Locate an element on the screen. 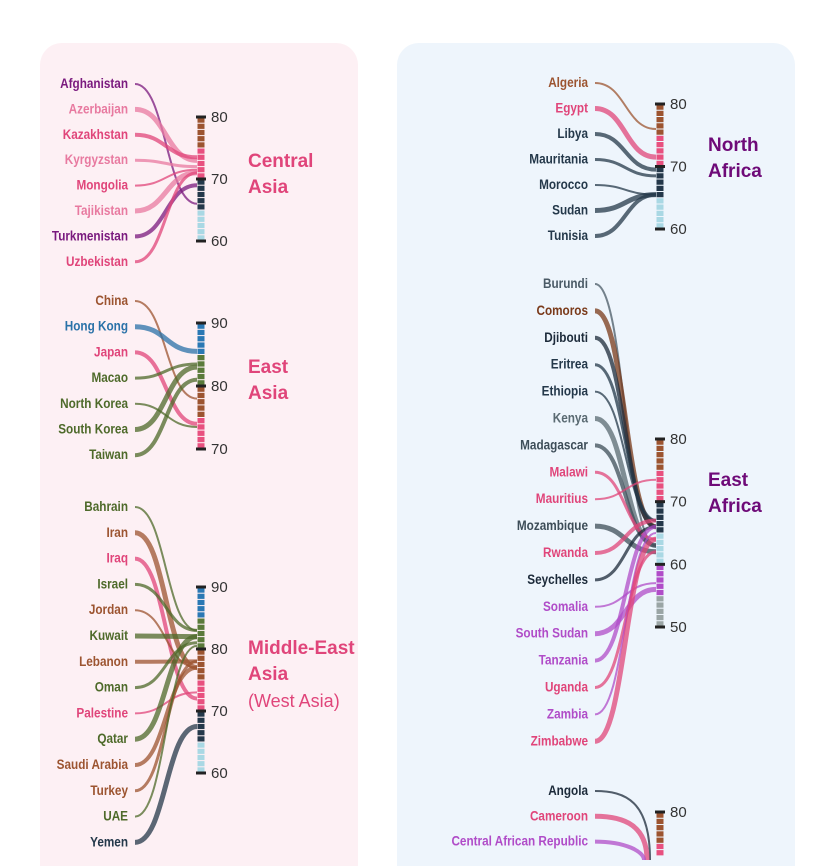 The width and height of the screenshot is (820, 866). region-title: Asia is located at coordinates (268, 187).